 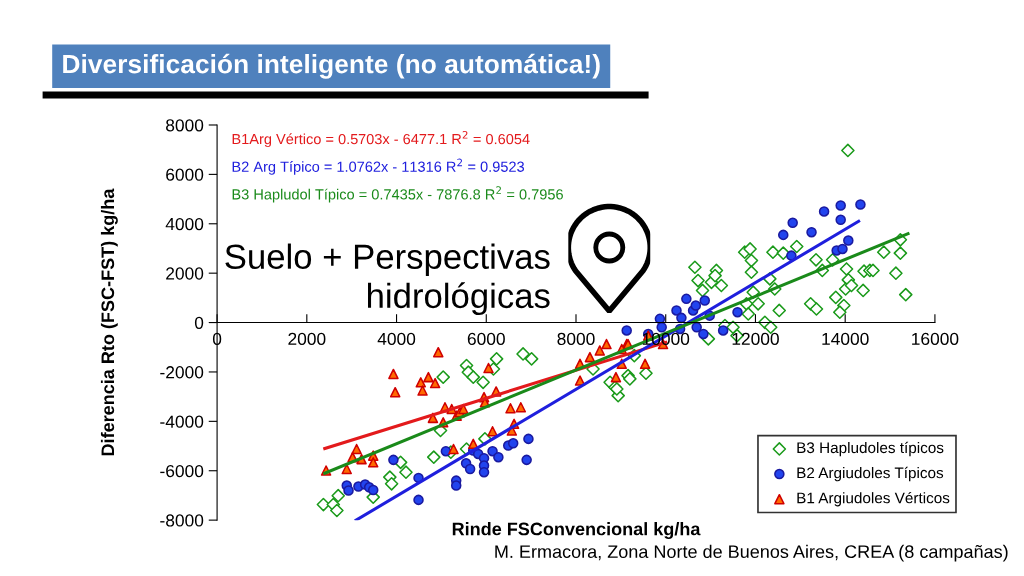 What do you see at coordinates (185, 273) in the screenshot?
I see `y-tick-label: 2000` at bounding box center [185, 273].